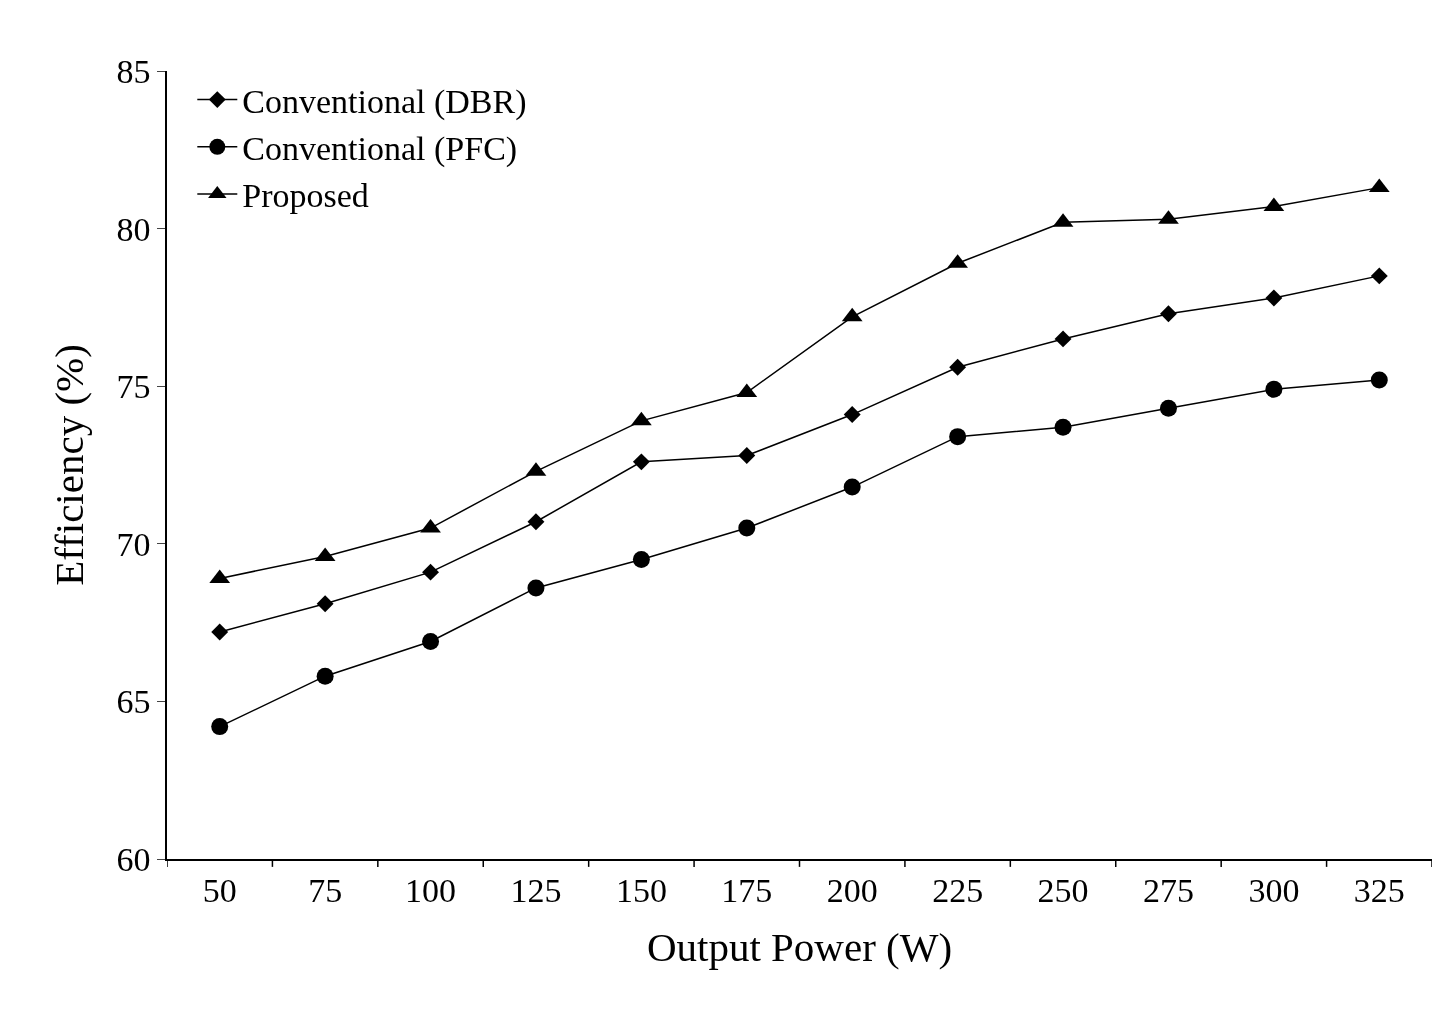 The height and width of the screenshot is (1026, 1434). What do you see at coordinates (325, 890) in the screenshot?
I see `x-tick-label: 75` at bounding box center [325, 890].